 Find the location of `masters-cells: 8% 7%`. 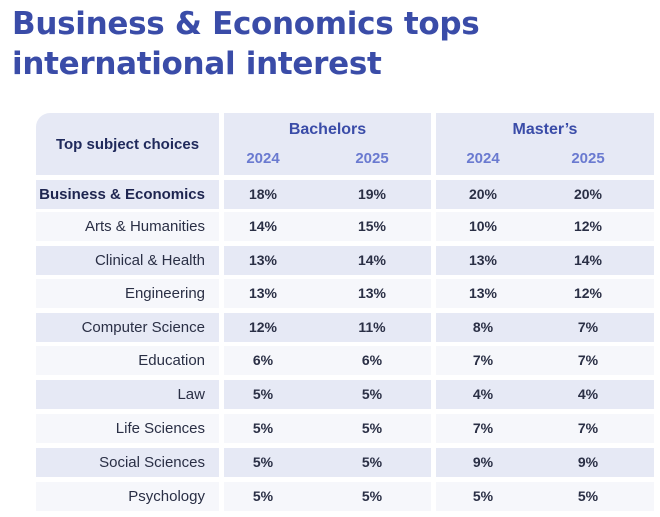

masters-cells: 8% 7% is located at coordinates (545, 327).